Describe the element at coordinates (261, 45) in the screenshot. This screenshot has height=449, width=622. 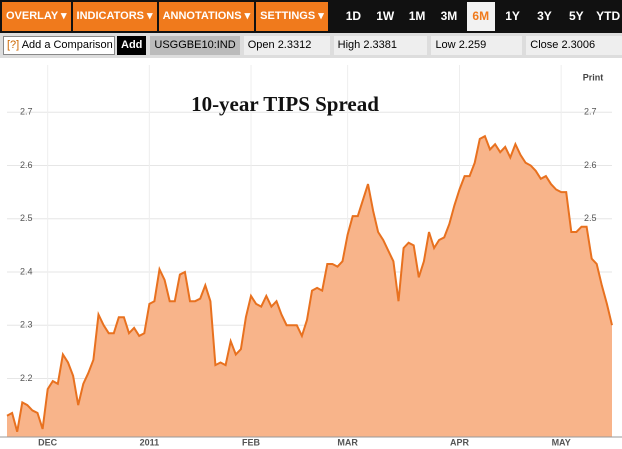
I see `field-label: Open` at that location.